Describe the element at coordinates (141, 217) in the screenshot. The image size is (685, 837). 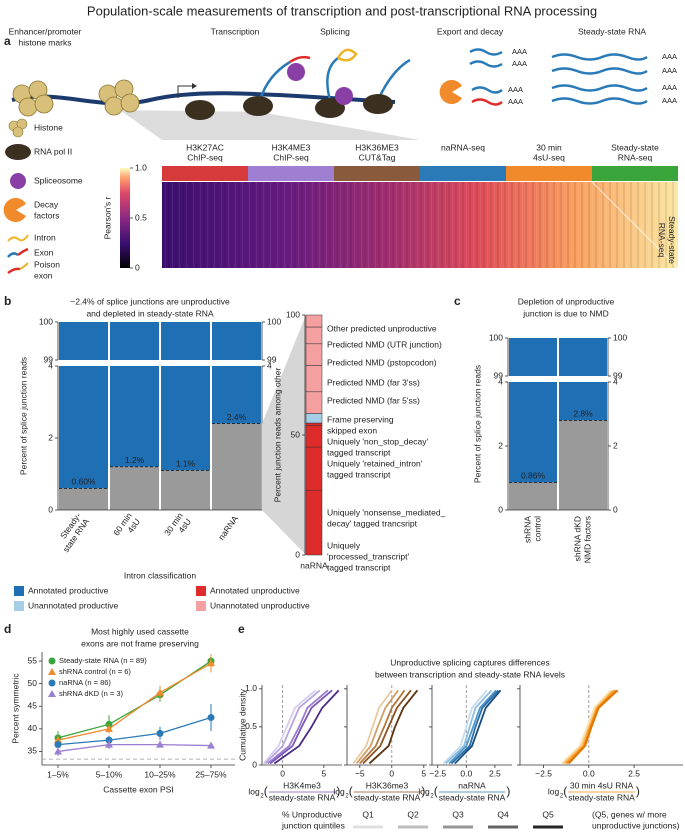
I see `colorbar-tick-label: 0.5` at that location.